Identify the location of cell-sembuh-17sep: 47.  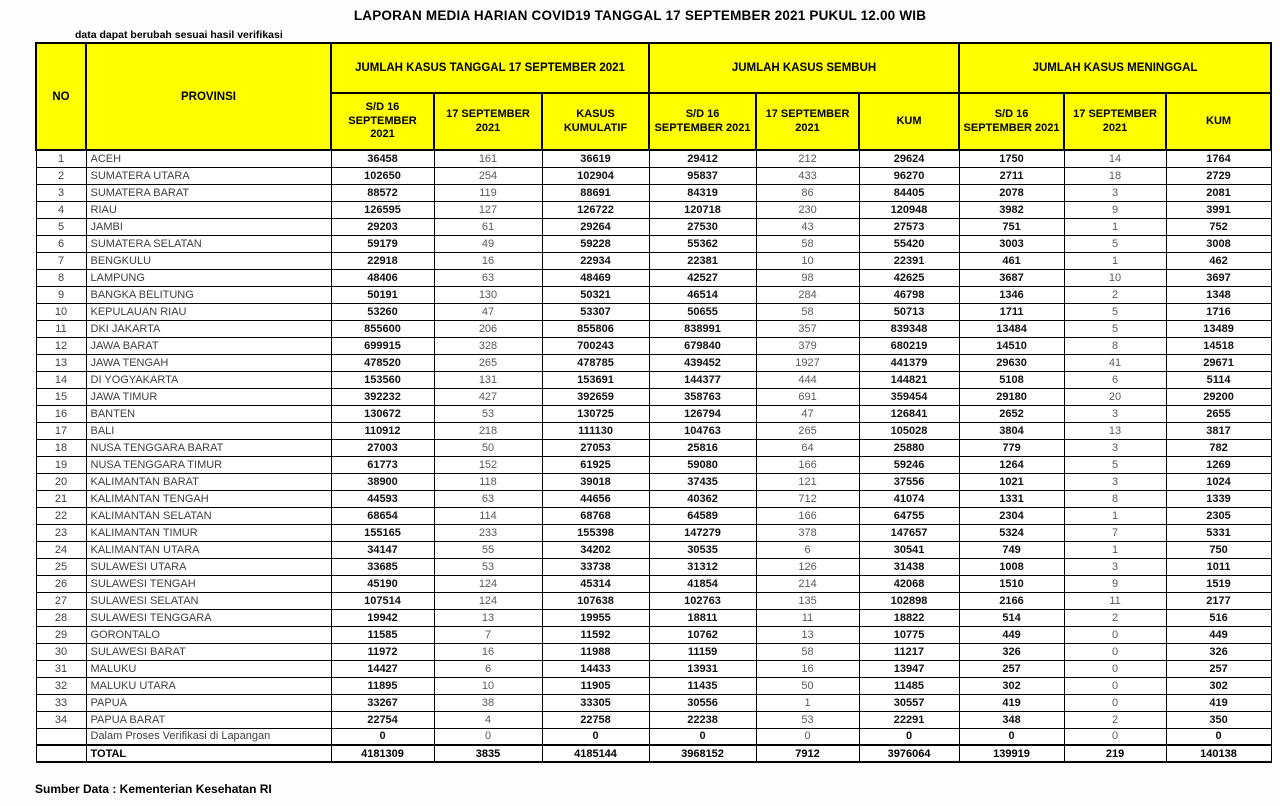
(807, 413).